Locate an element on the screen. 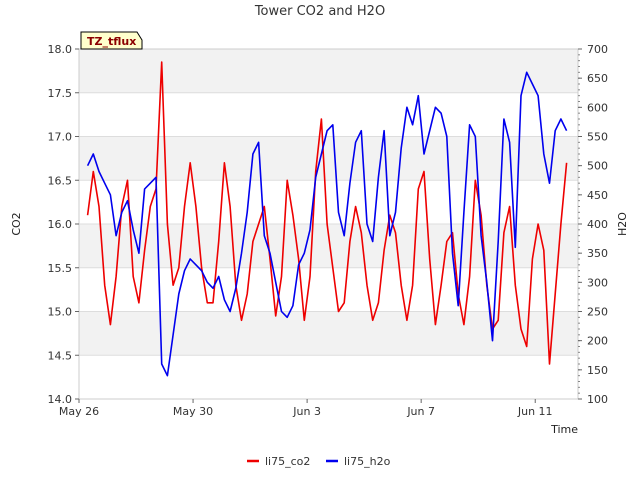 Image resolution: width=640 pixels, height=480 pixels. tag-badge: TZ_tflux is located at coordinates (111, 40).